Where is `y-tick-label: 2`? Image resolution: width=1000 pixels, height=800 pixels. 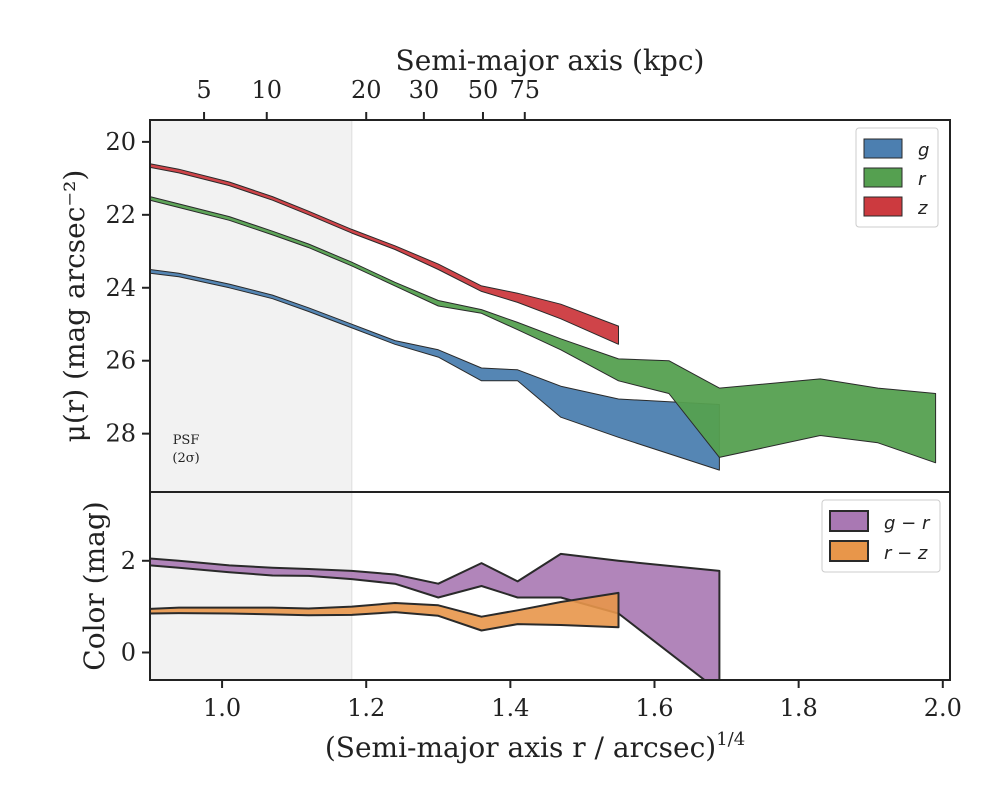
y-tick-label: 2 is located at coordinates (128, 561).